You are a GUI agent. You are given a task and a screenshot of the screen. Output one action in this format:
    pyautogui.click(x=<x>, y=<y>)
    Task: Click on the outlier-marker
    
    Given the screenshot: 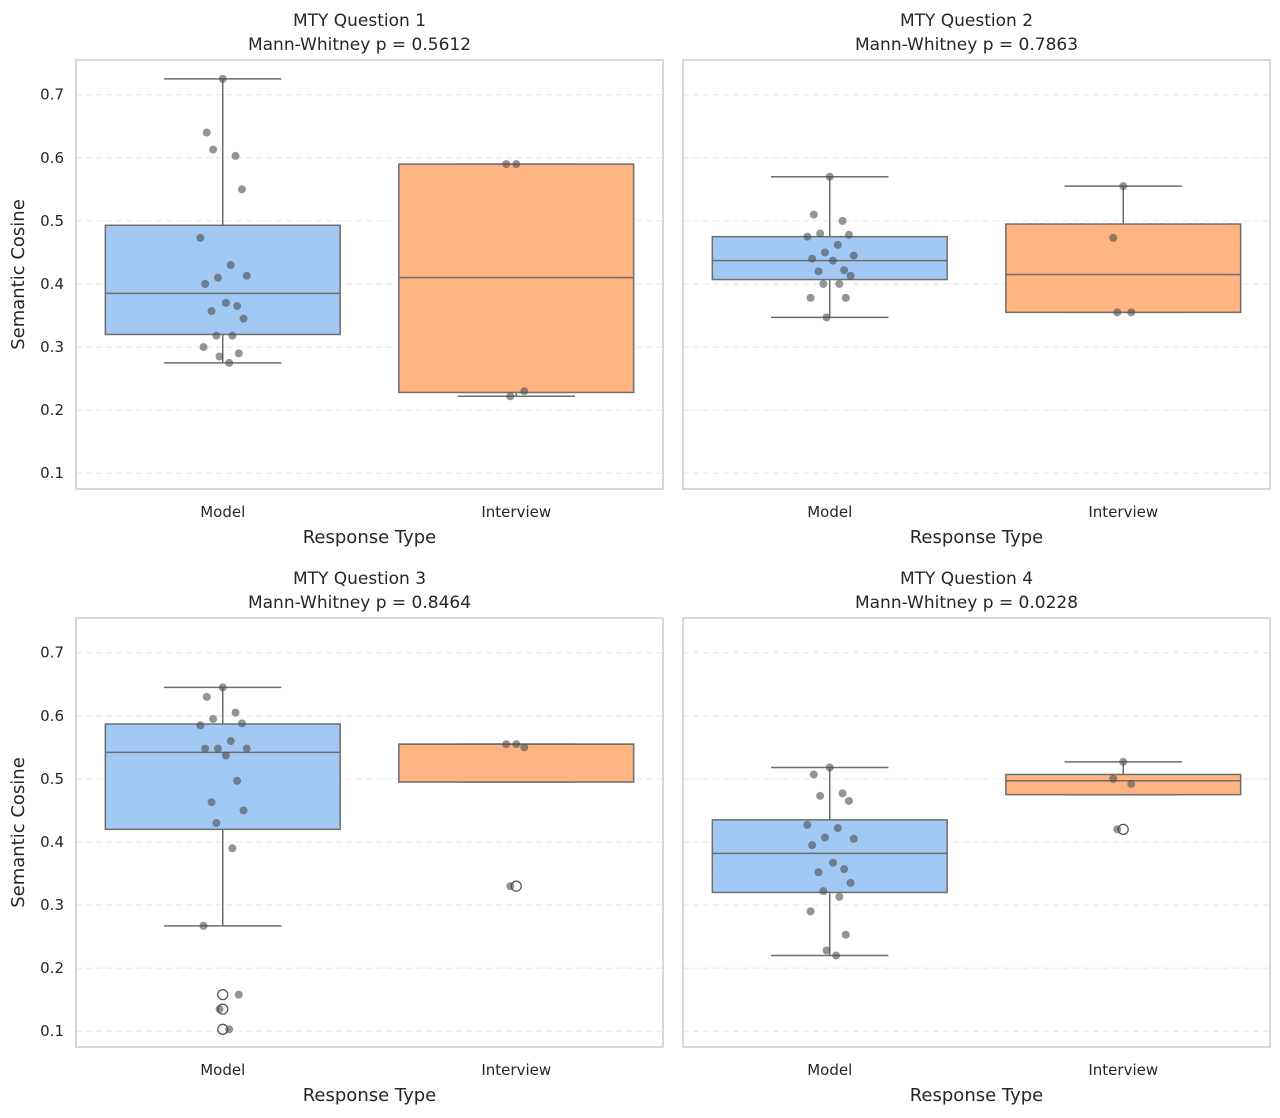 What is the action you would take?
    pyautogui.click(x=223, y=994)
    